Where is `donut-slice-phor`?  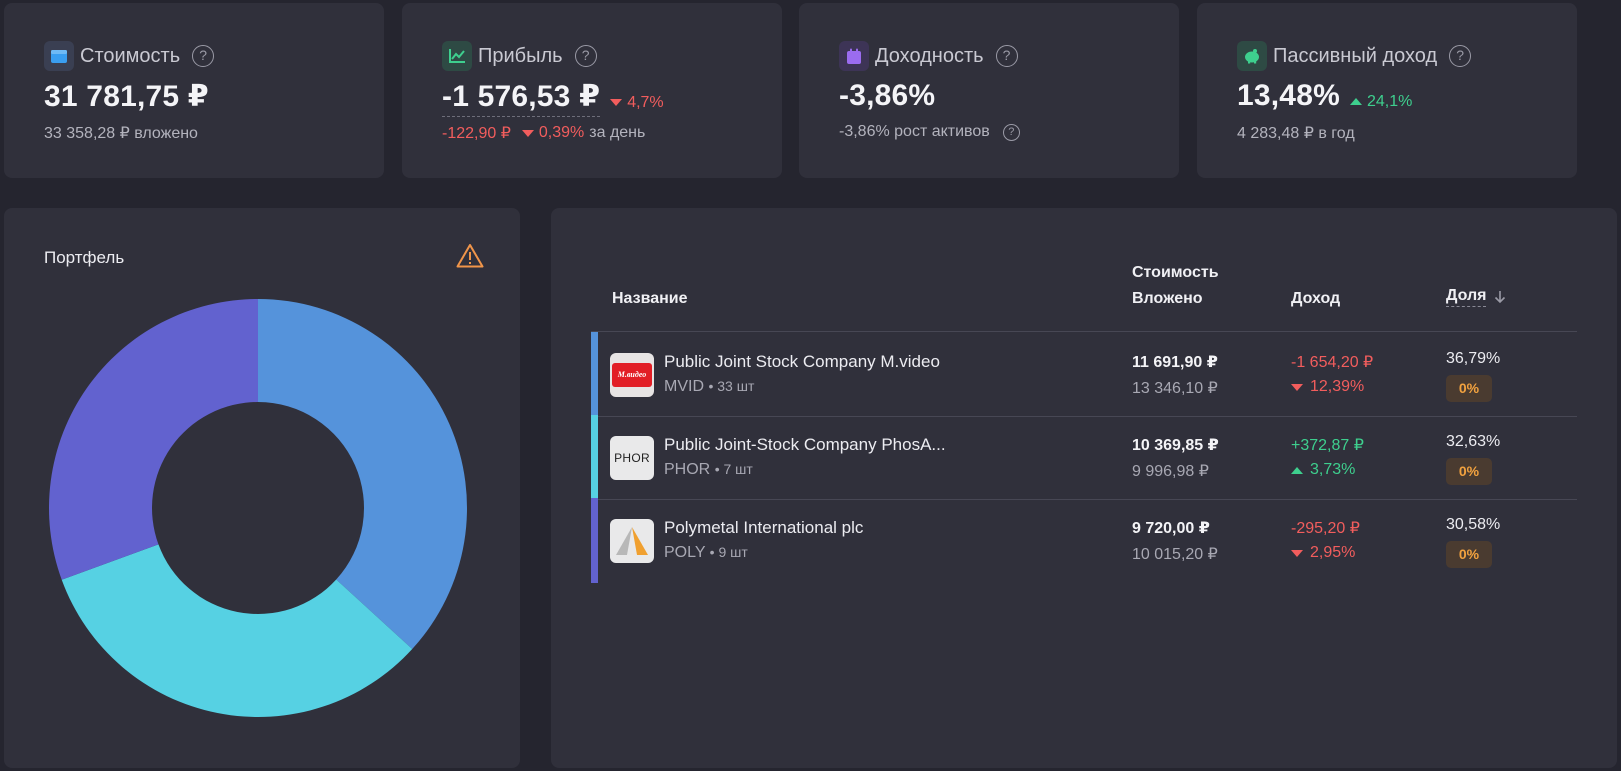 donut-slice-phor is located at coordinates (237, 630).